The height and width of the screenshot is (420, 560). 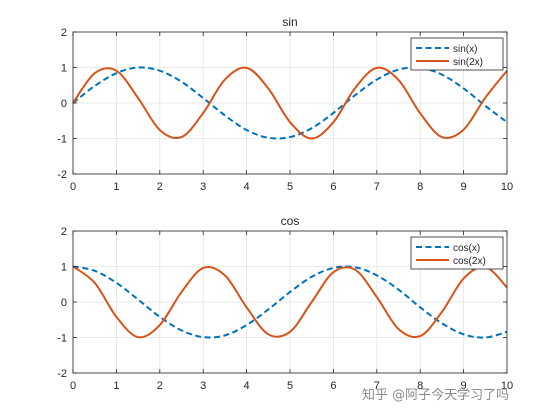 I want to click on legend: sin(x) sin(2x), so click(x=457, y=54).